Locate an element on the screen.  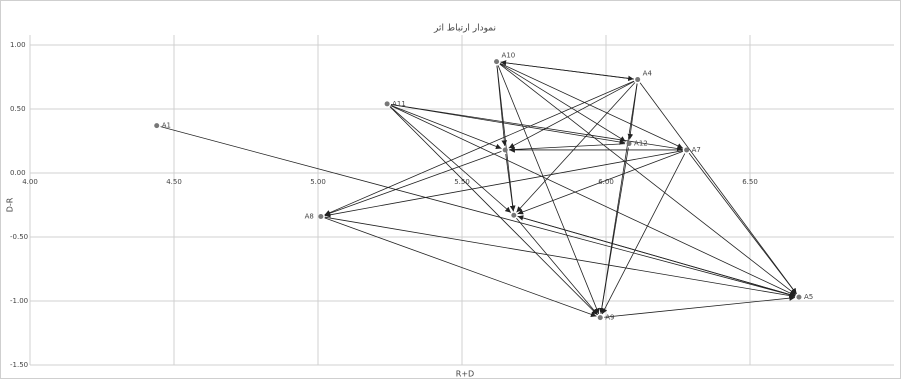
point-label: A7 is located at coordinates (696, 150).